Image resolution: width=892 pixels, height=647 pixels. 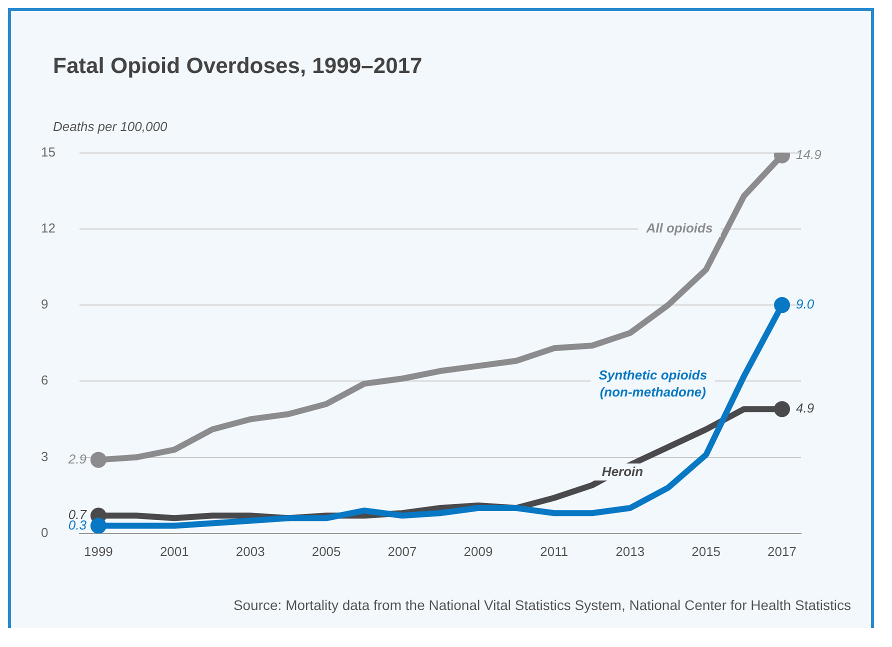 I want to click on y-tick-label: 9, so click(x=44, y=304).